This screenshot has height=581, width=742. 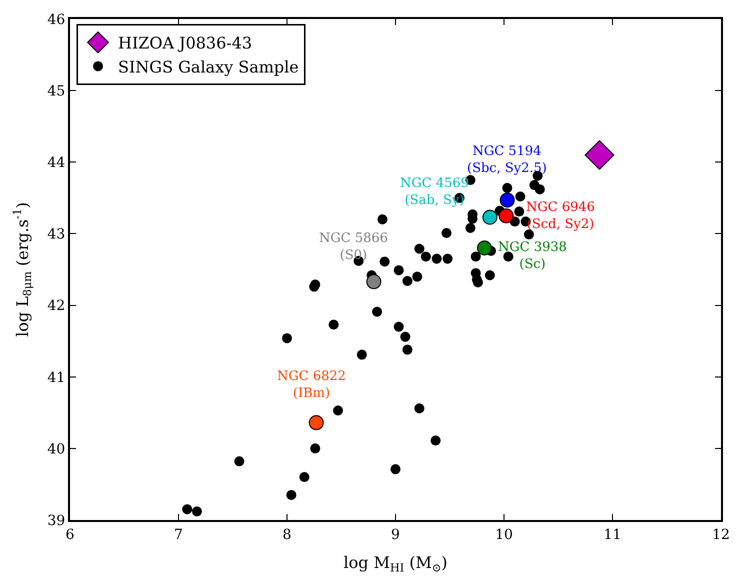 What do you see at coordinates (185, 43) in the screenshot?
I see `legend-label: HIZOA J0836-43` at bounding box center [185, 43].